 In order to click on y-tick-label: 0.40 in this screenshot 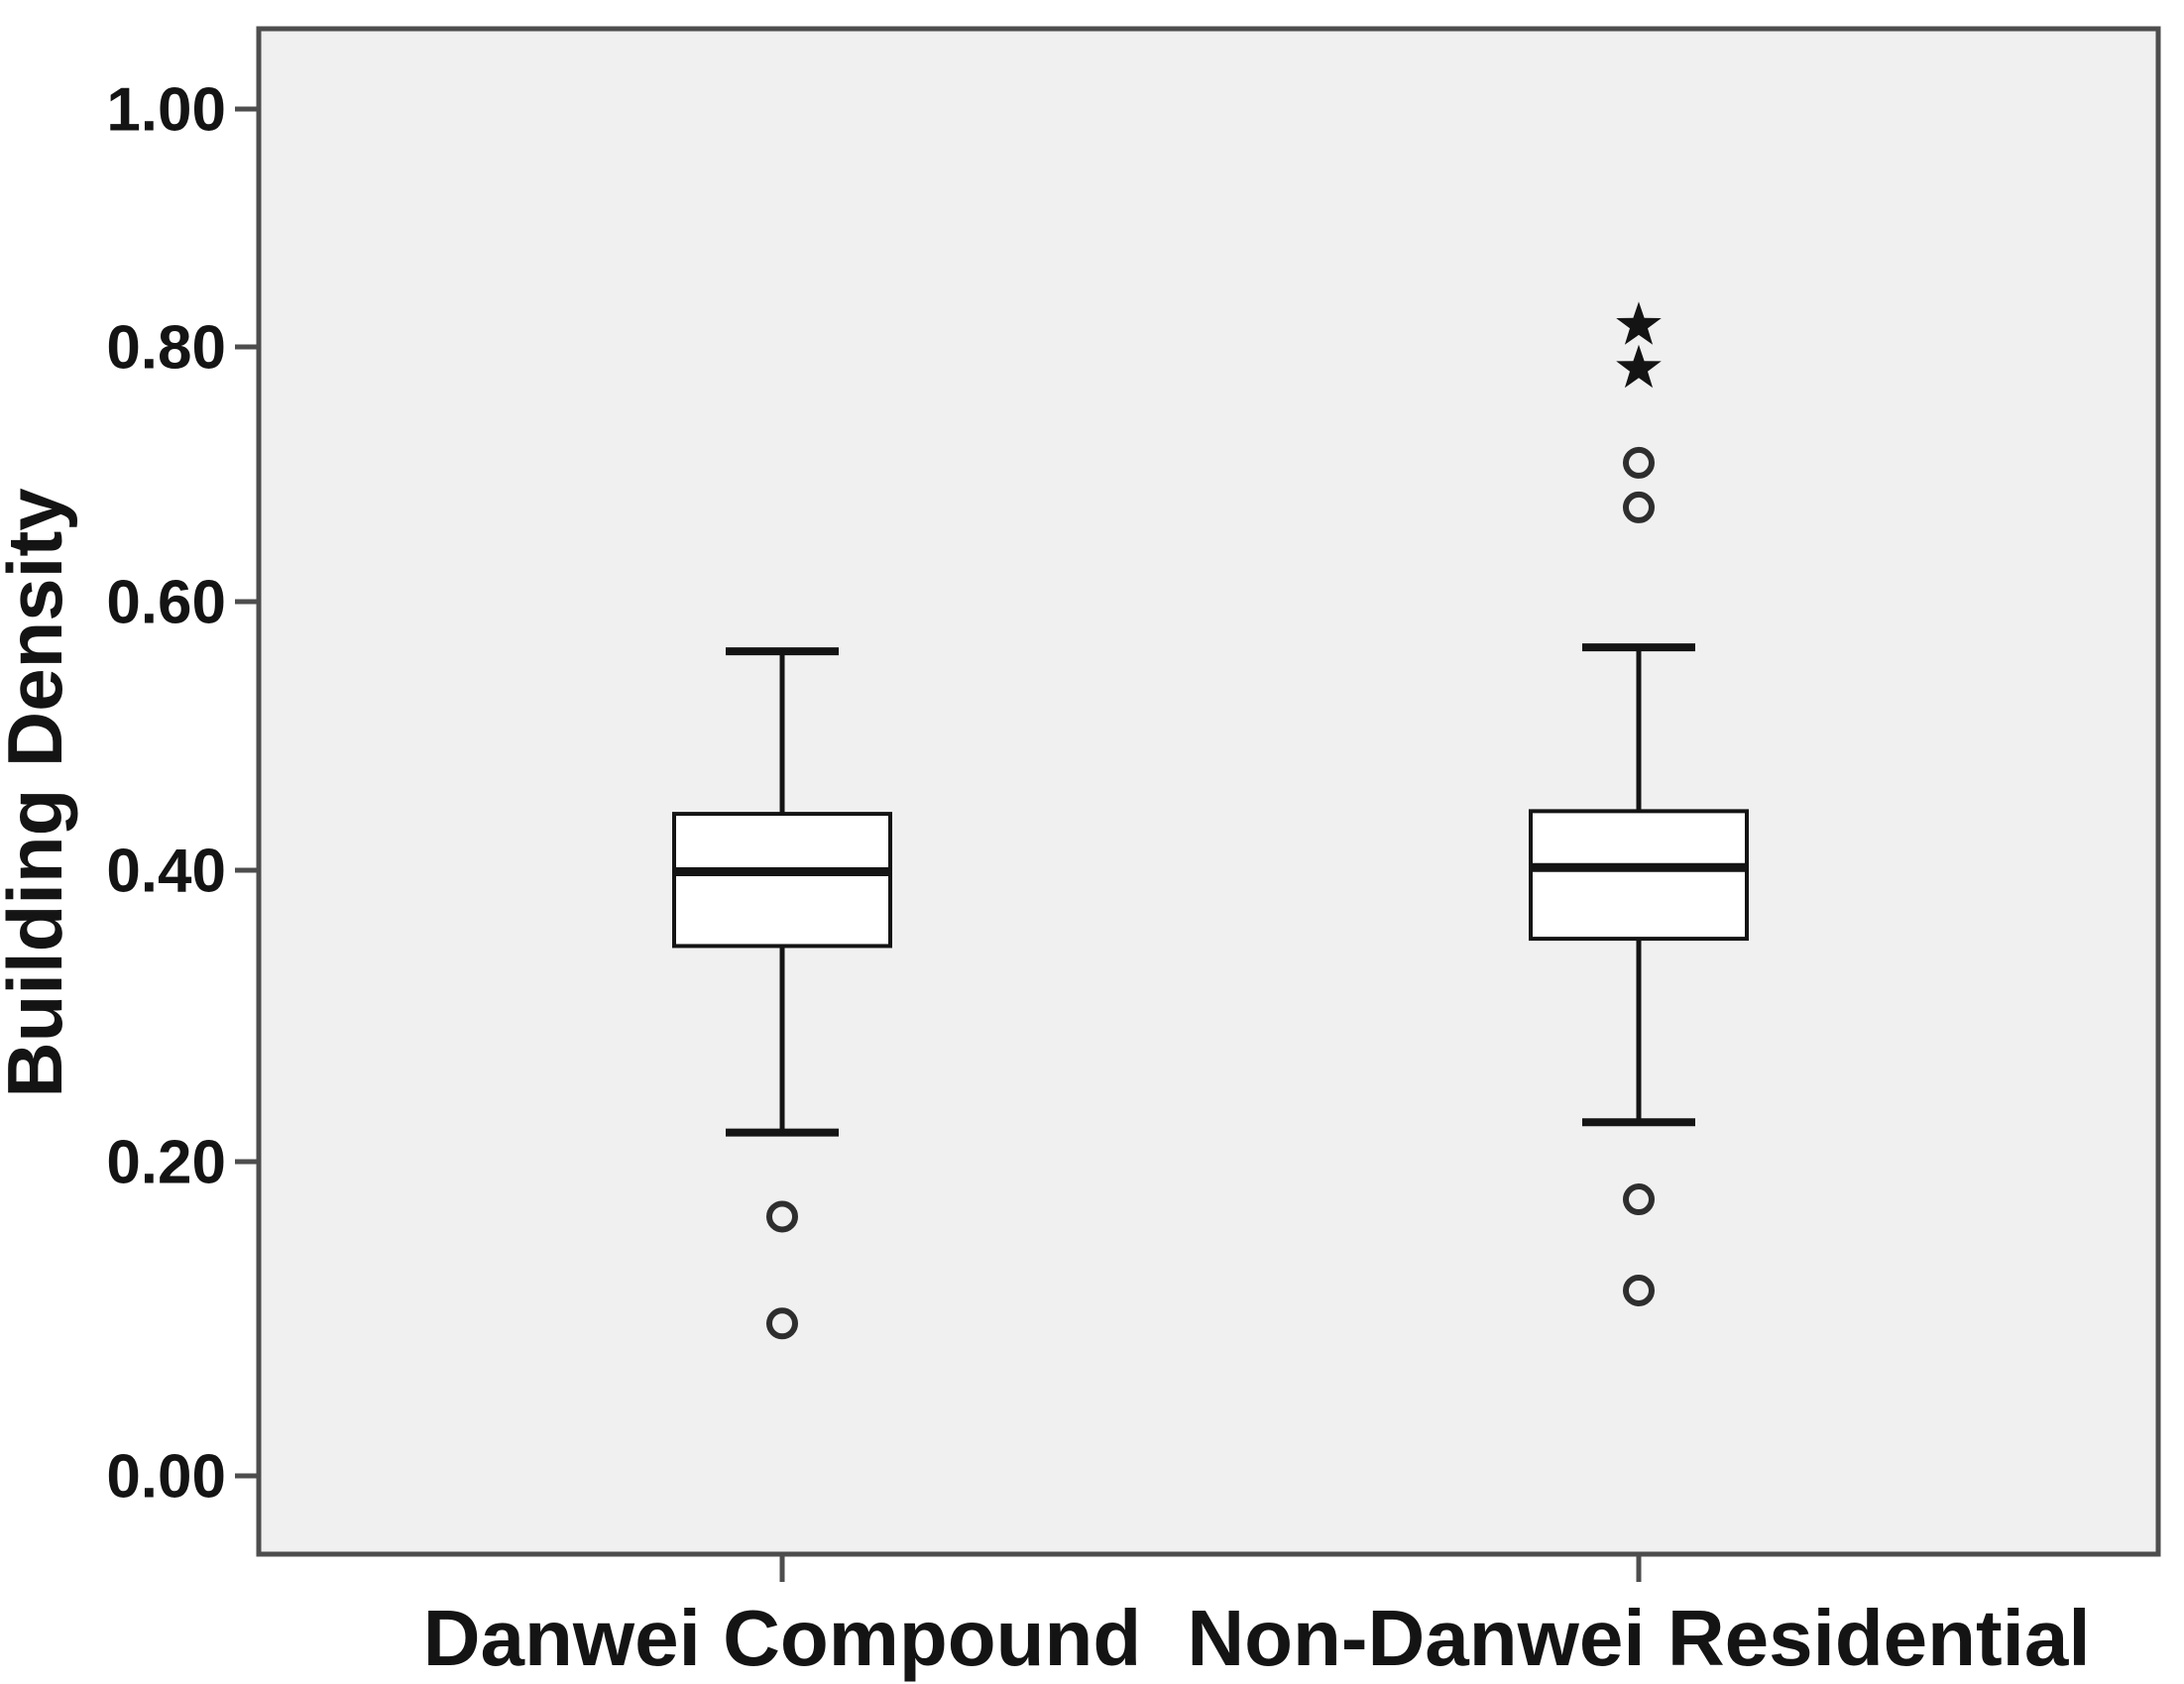, I will do `click(166, 872)`.